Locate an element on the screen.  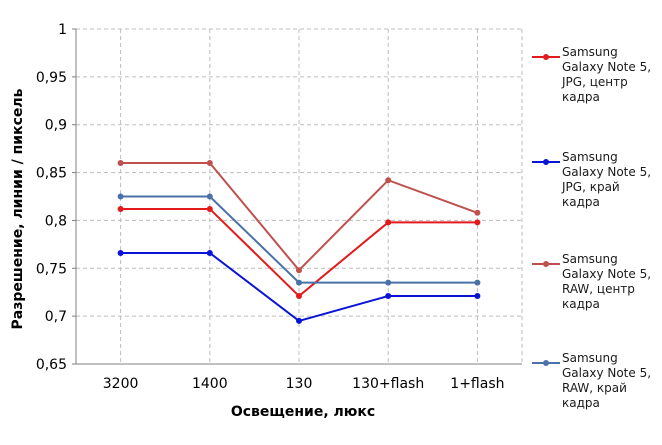
y-tick-label: 1 is located at coordinates (62, 30).